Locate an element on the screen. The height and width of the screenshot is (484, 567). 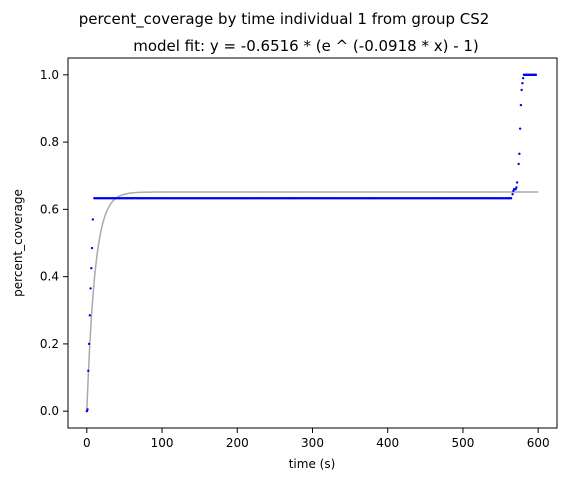
y-tick-label: 0.8 is located at coordinates (49, 142).